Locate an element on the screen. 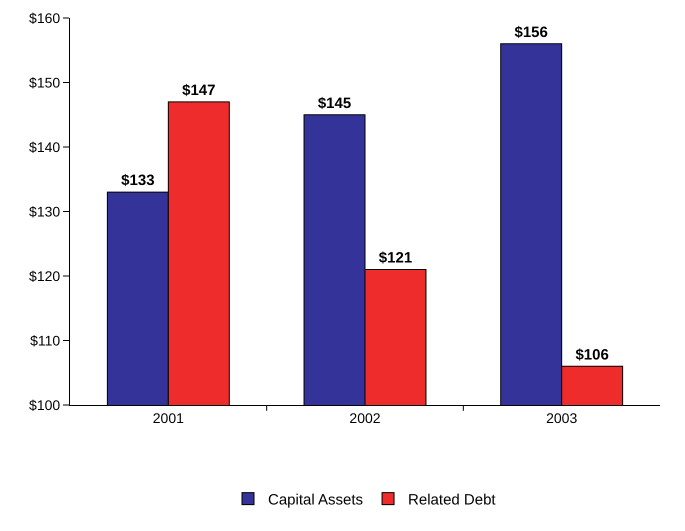  data-label: $121 is located at coordinates (395, 258).